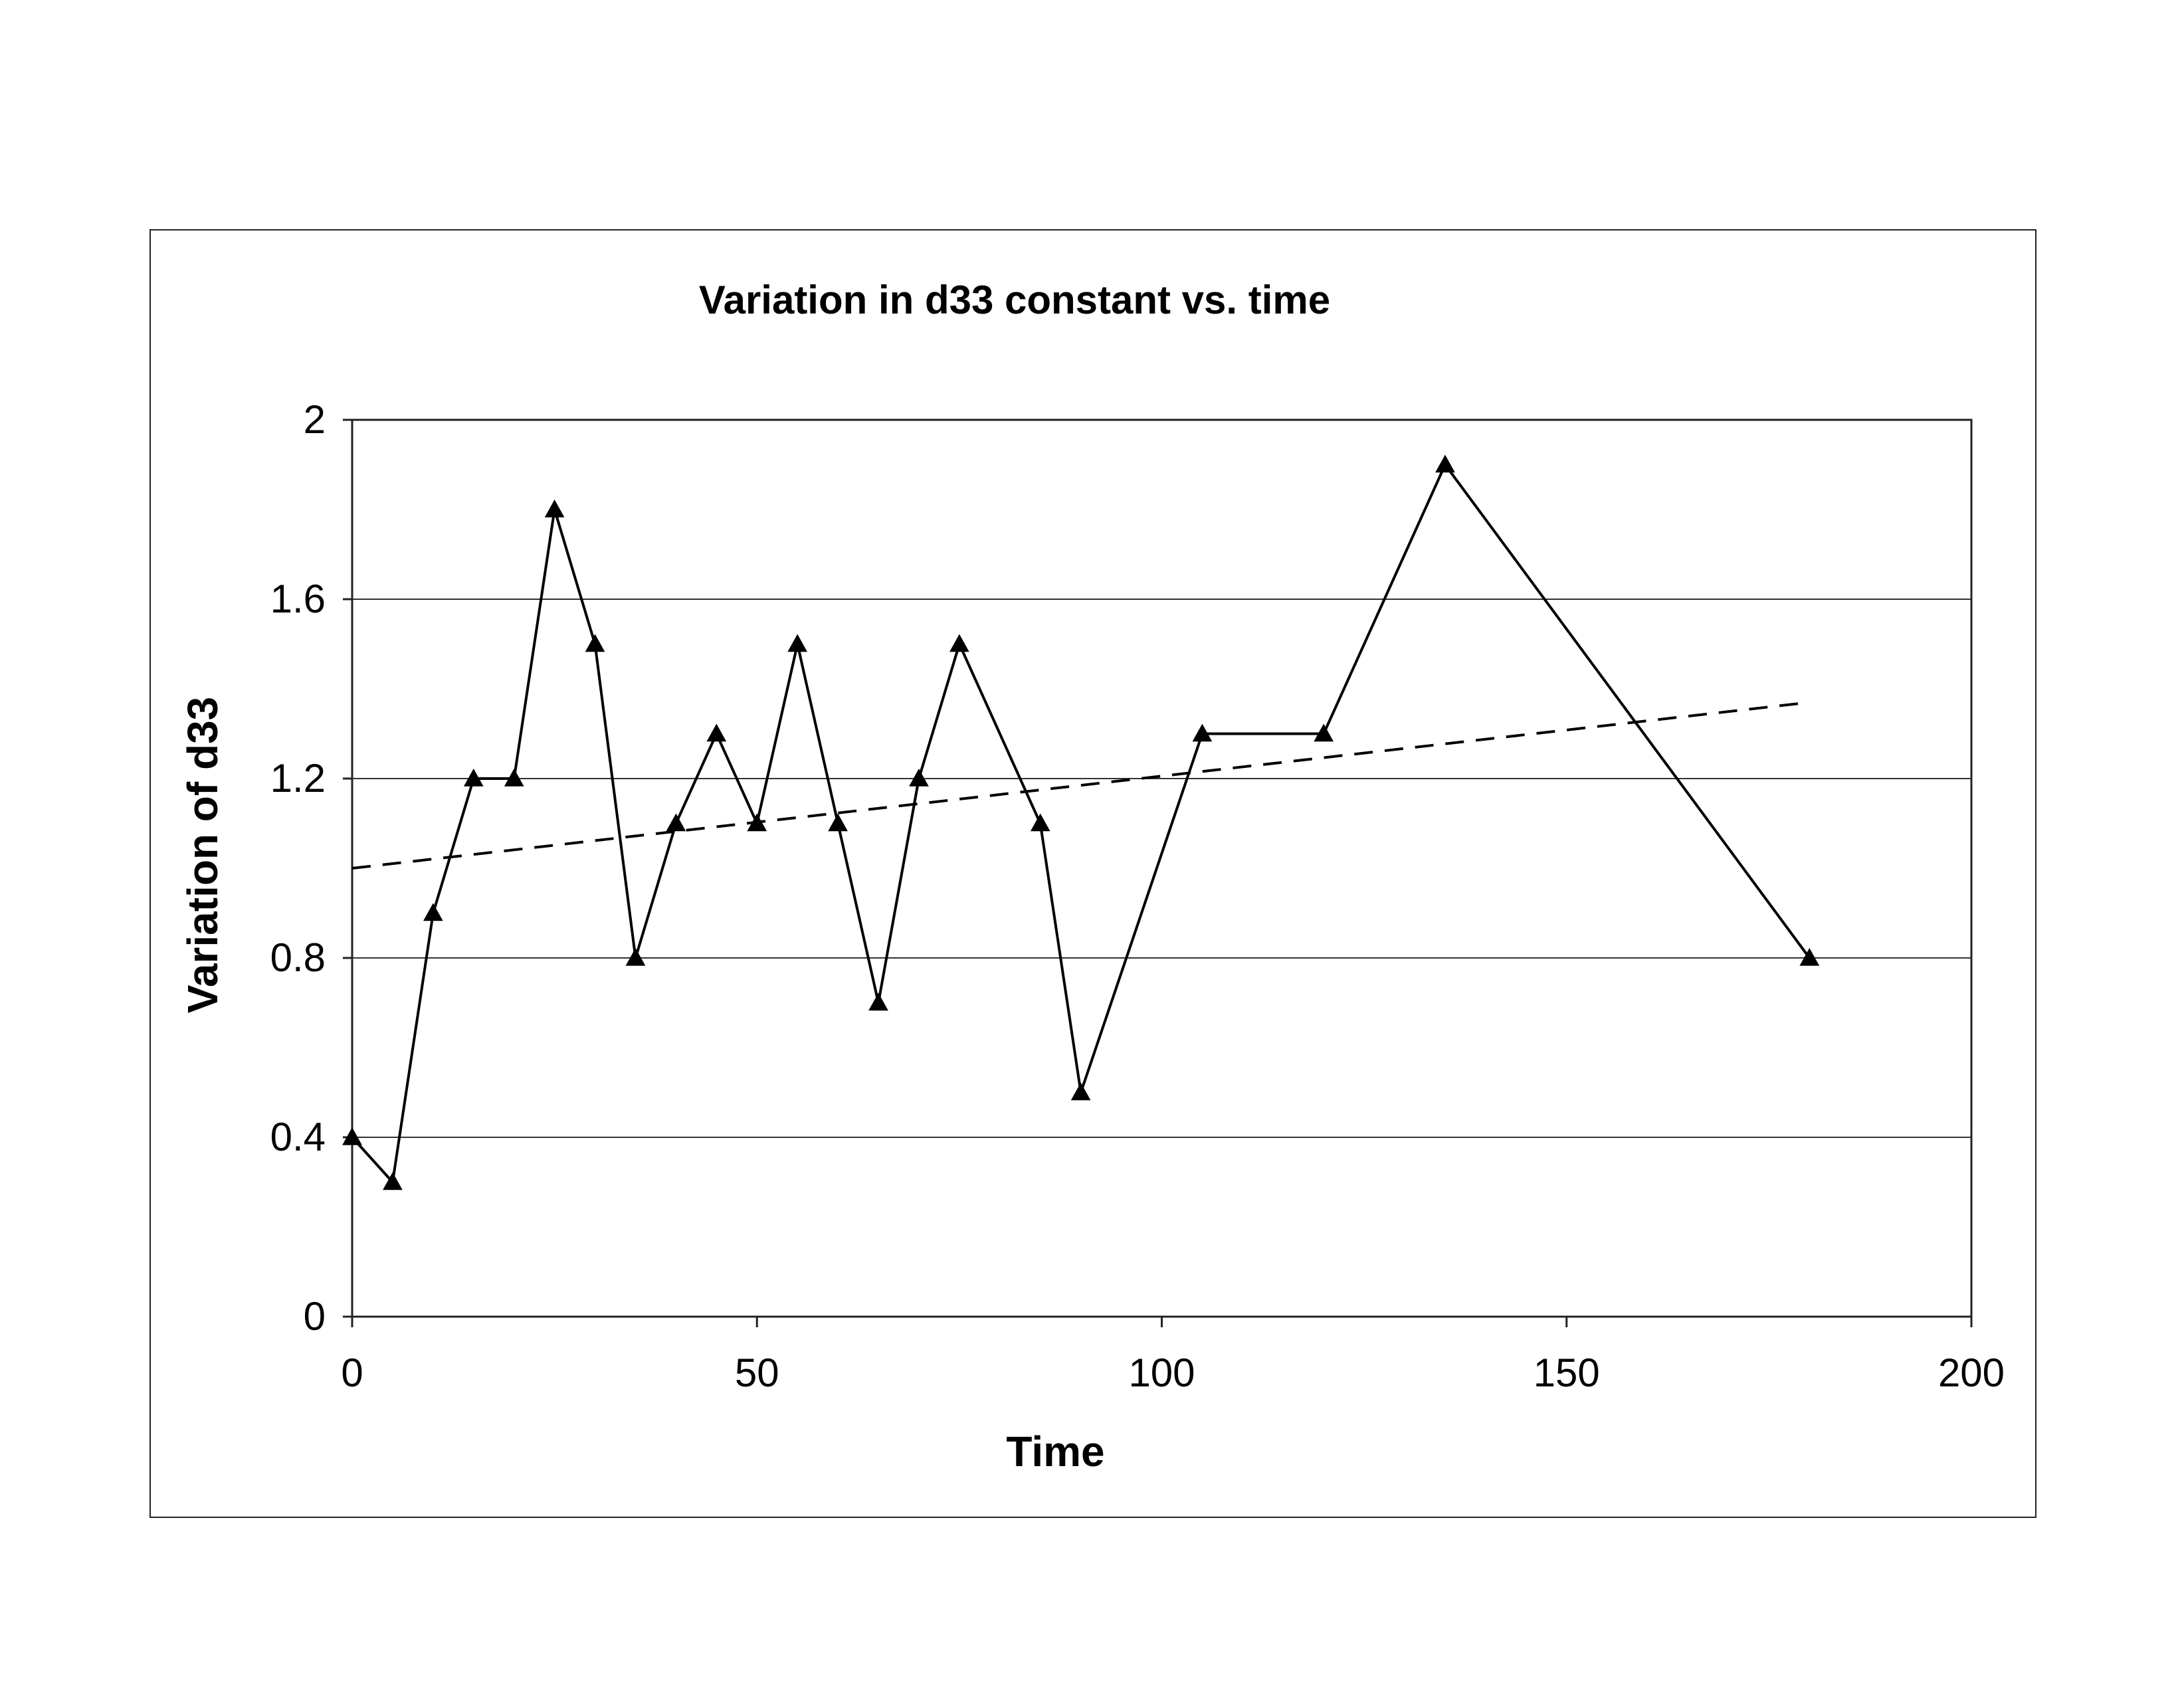  What do you see at coordinates (315, 1317) in the screenshot?
I see `y-tick-label: 0` at bounding box center [315, 1317].